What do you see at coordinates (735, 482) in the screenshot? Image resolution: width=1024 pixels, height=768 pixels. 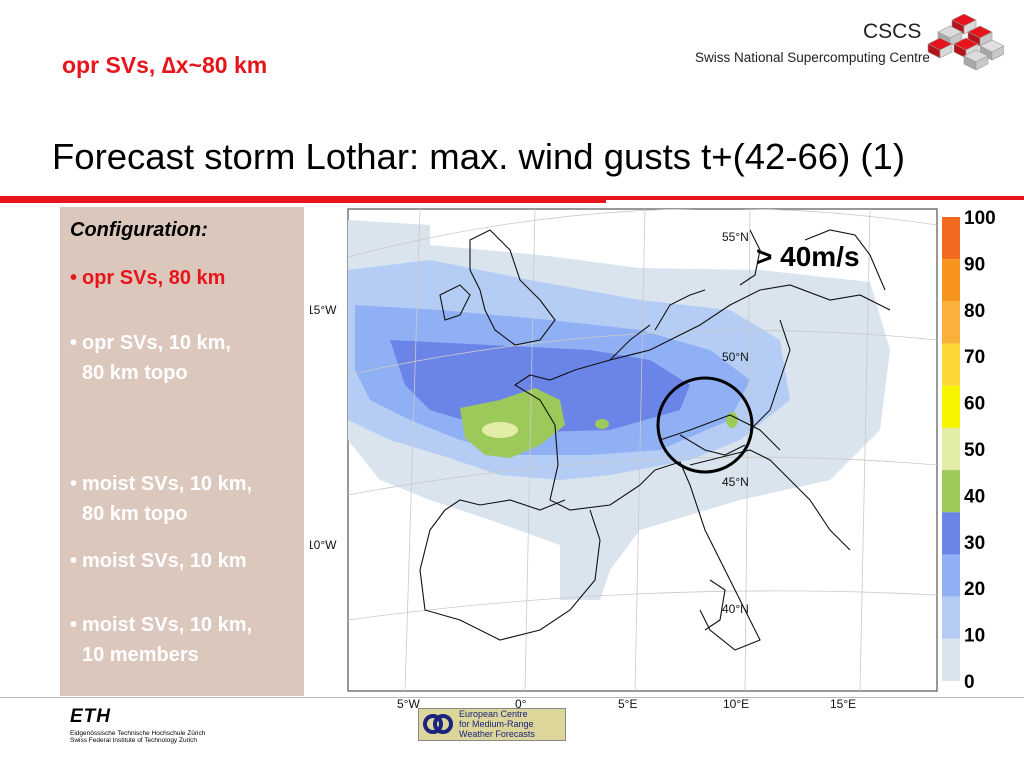 I see `lat-label-45n: 45°N` at bounding box center [735, 482].